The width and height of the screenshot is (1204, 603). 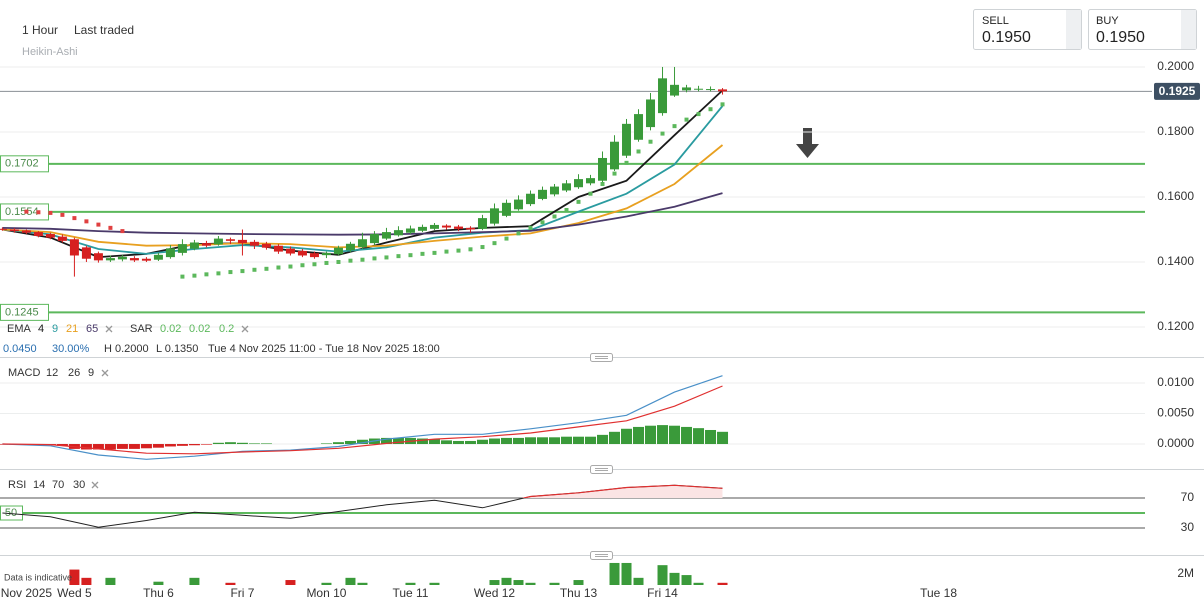 What do you see at coordinates (58, 485) in the screenshot?
I see `rsi-param: 70` at bounding box center [58, 485].